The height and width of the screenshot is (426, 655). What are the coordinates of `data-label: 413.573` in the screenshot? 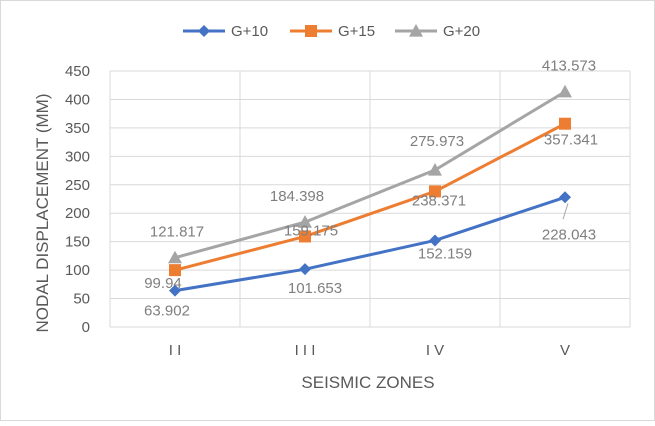 It's located at (569, 66).